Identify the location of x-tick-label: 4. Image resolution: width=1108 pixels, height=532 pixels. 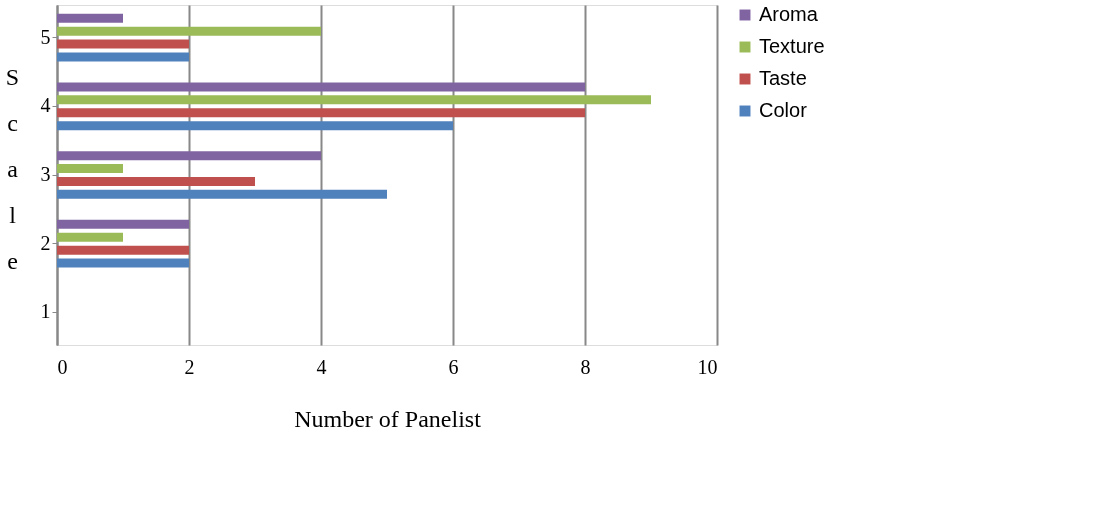
(321, 366).